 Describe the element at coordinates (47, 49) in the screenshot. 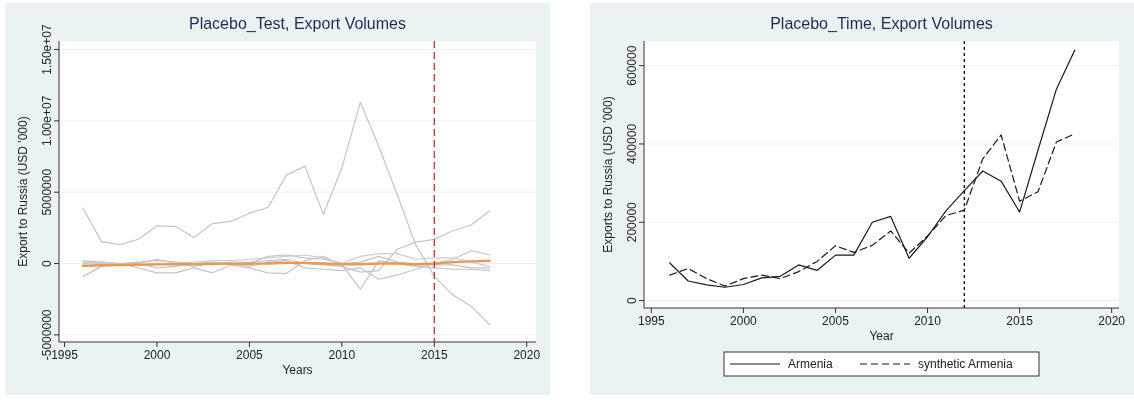

I see `y-tick-label: 1.50e+07` at that location.